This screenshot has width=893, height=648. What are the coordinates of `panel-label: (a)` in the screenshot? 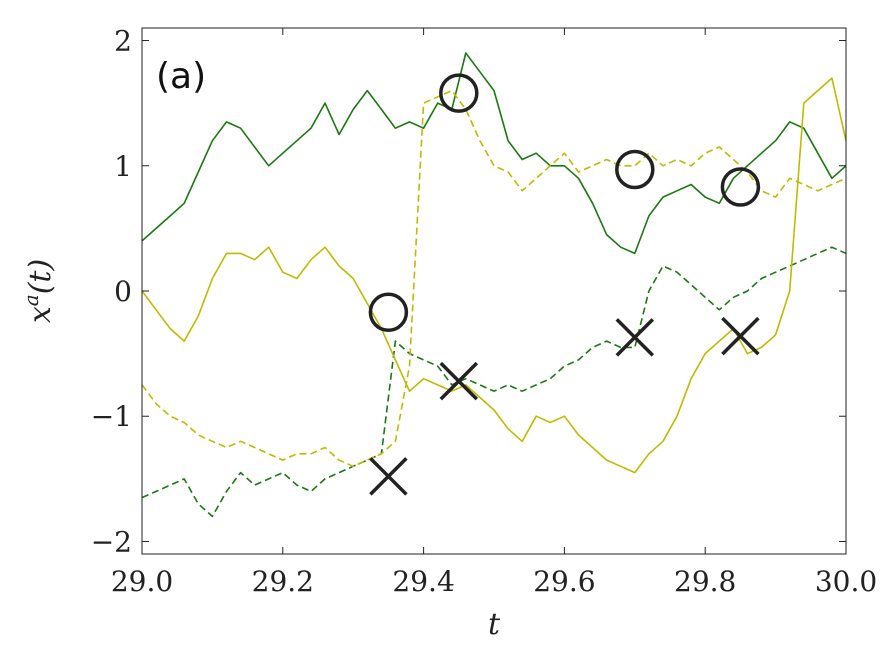 It's located at (181, 76).